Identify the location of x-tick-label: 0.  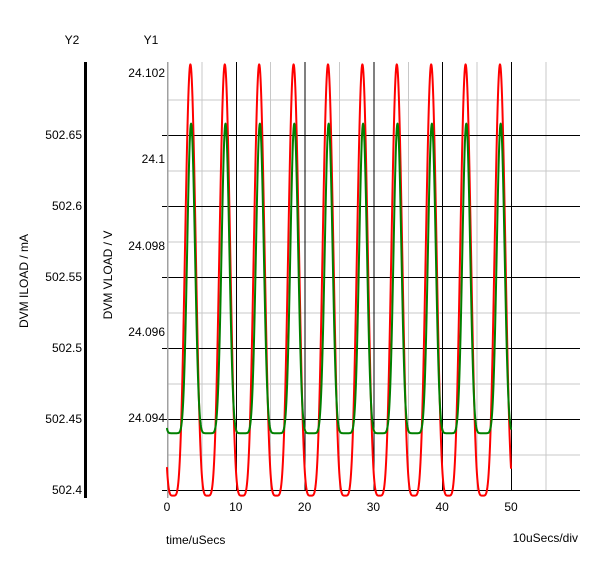
(167, 507).